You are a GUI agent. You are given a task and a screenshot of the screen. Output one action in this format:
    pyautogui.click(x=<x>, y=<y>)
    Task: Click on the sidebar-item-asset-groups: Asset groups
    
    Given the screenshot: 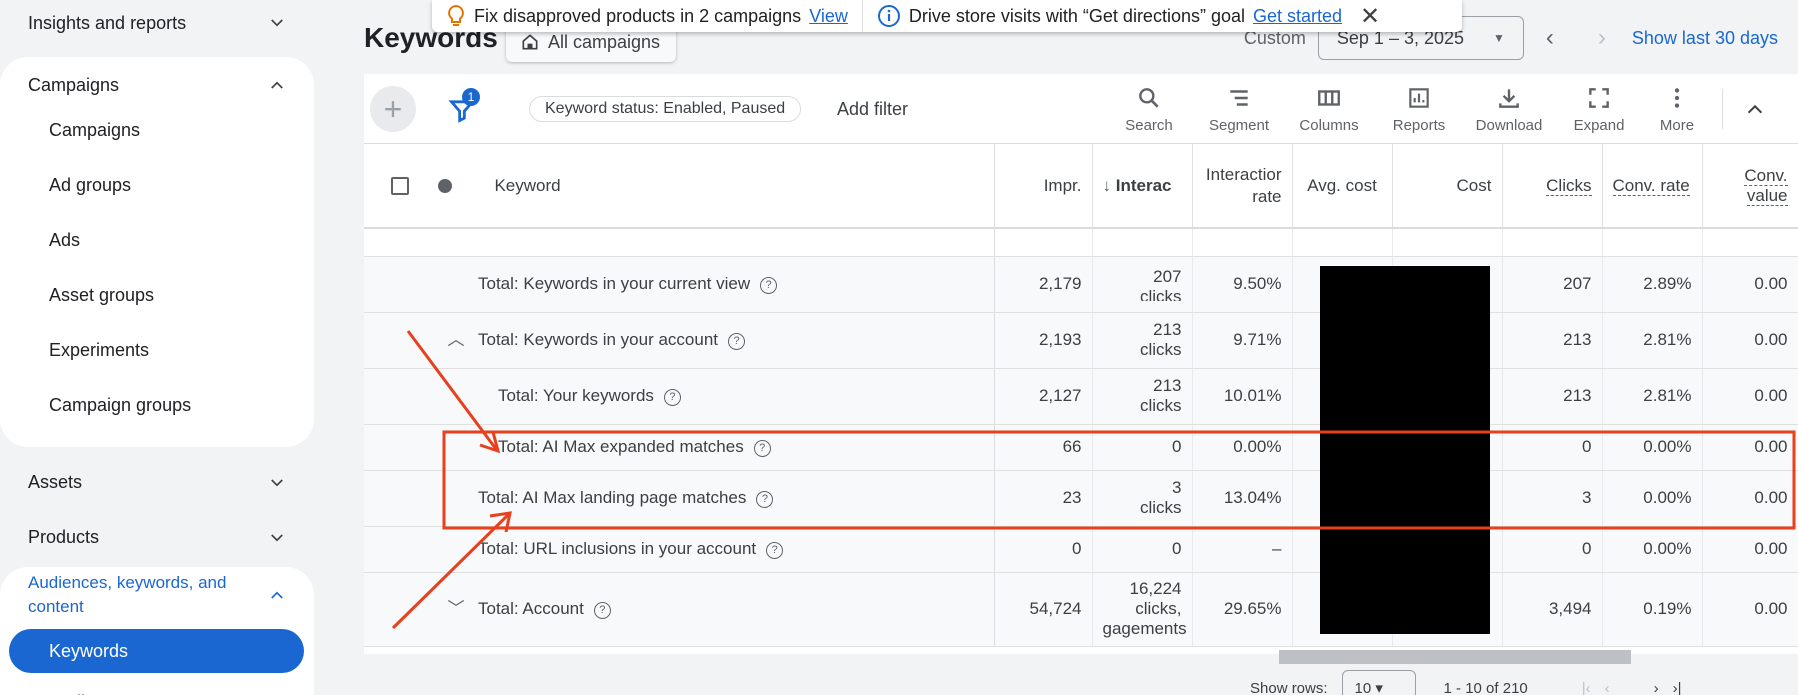 What is the action you would take?
    pyautogui.click(x=102, y=295)
    